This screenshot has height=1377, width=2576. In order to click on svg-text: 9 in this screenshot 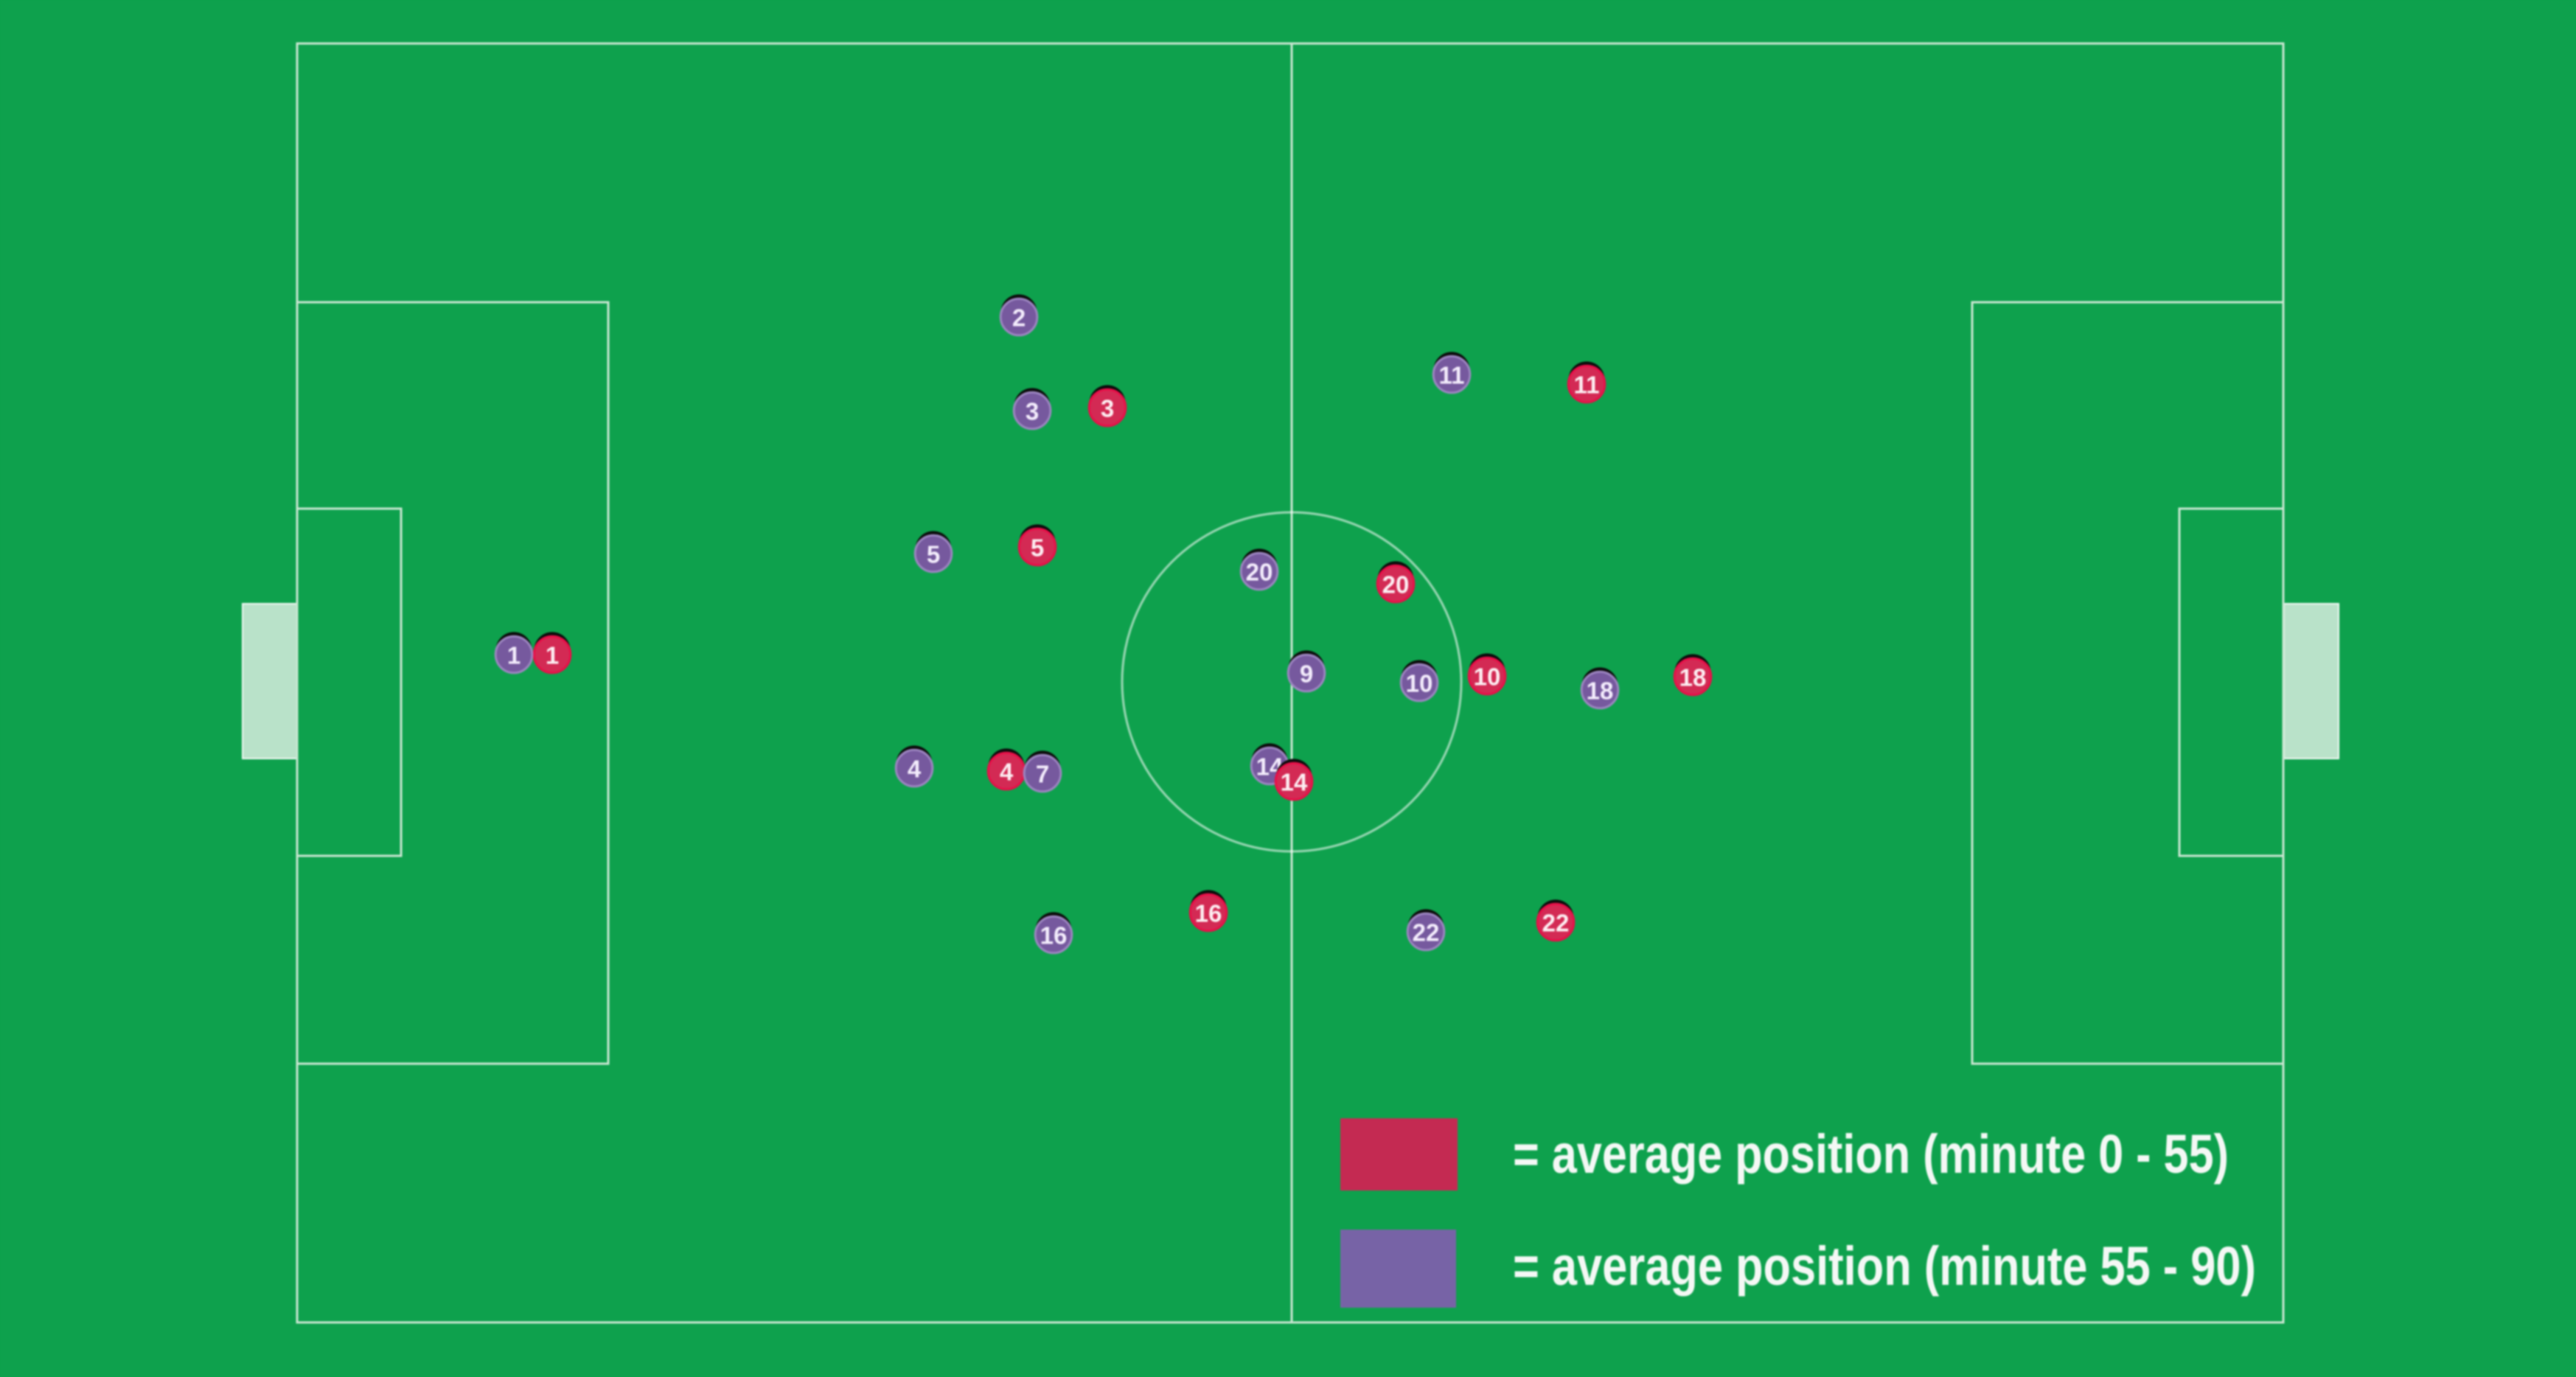, I will do `click(1307, 674)`.